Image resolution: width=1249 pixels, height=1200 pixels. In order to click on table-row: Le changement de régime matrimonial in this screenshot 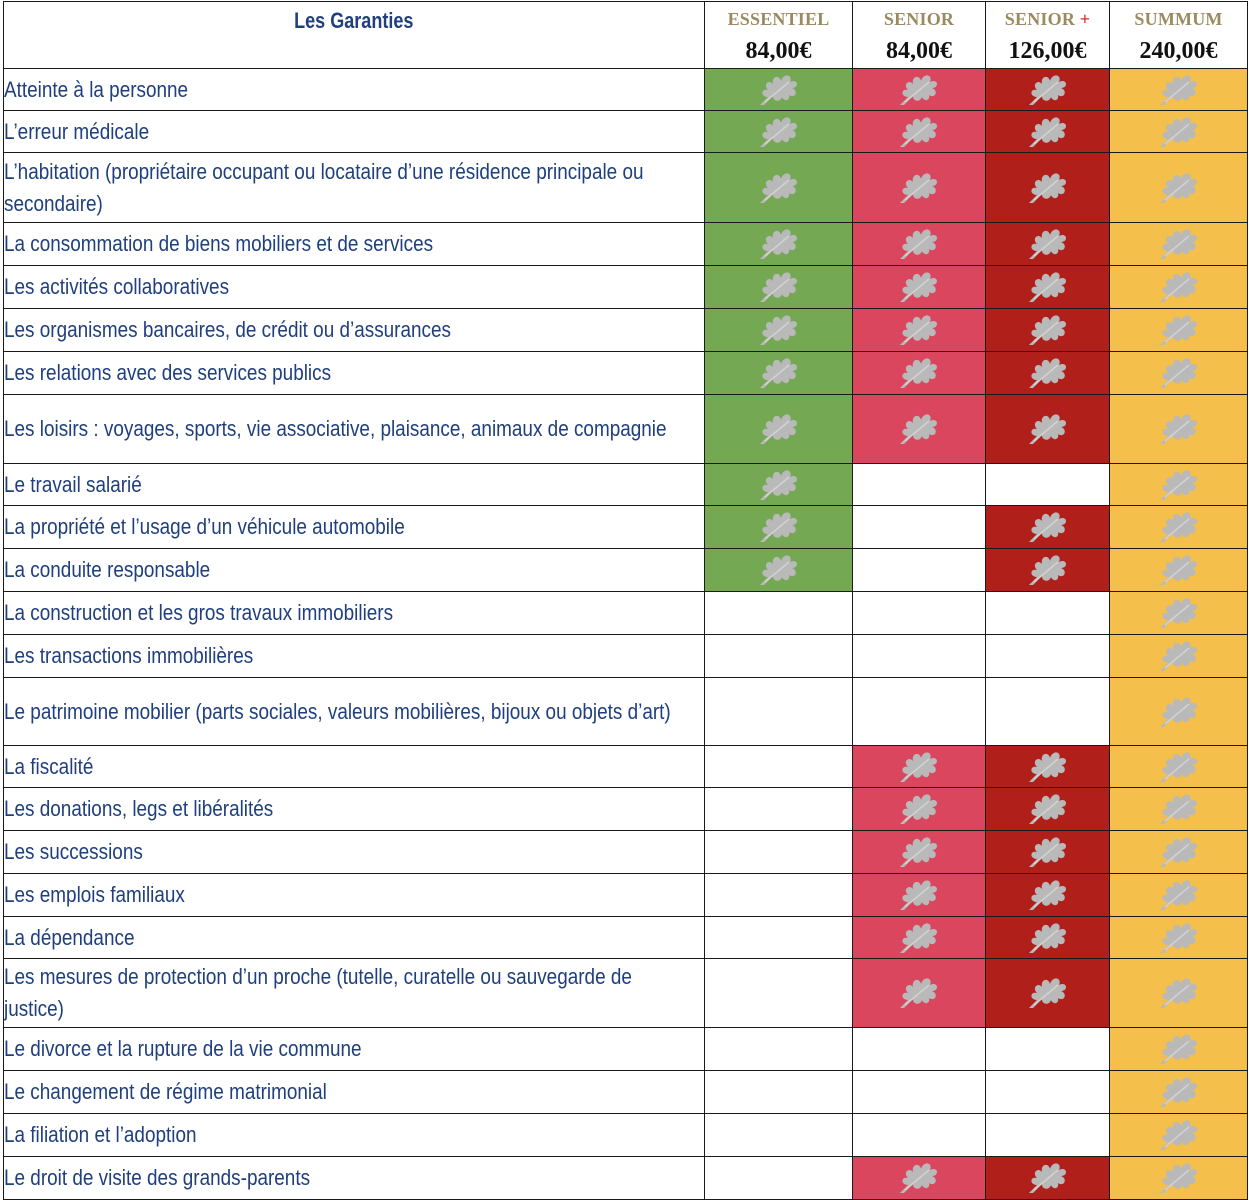, I will do `click(625, 1092)`.